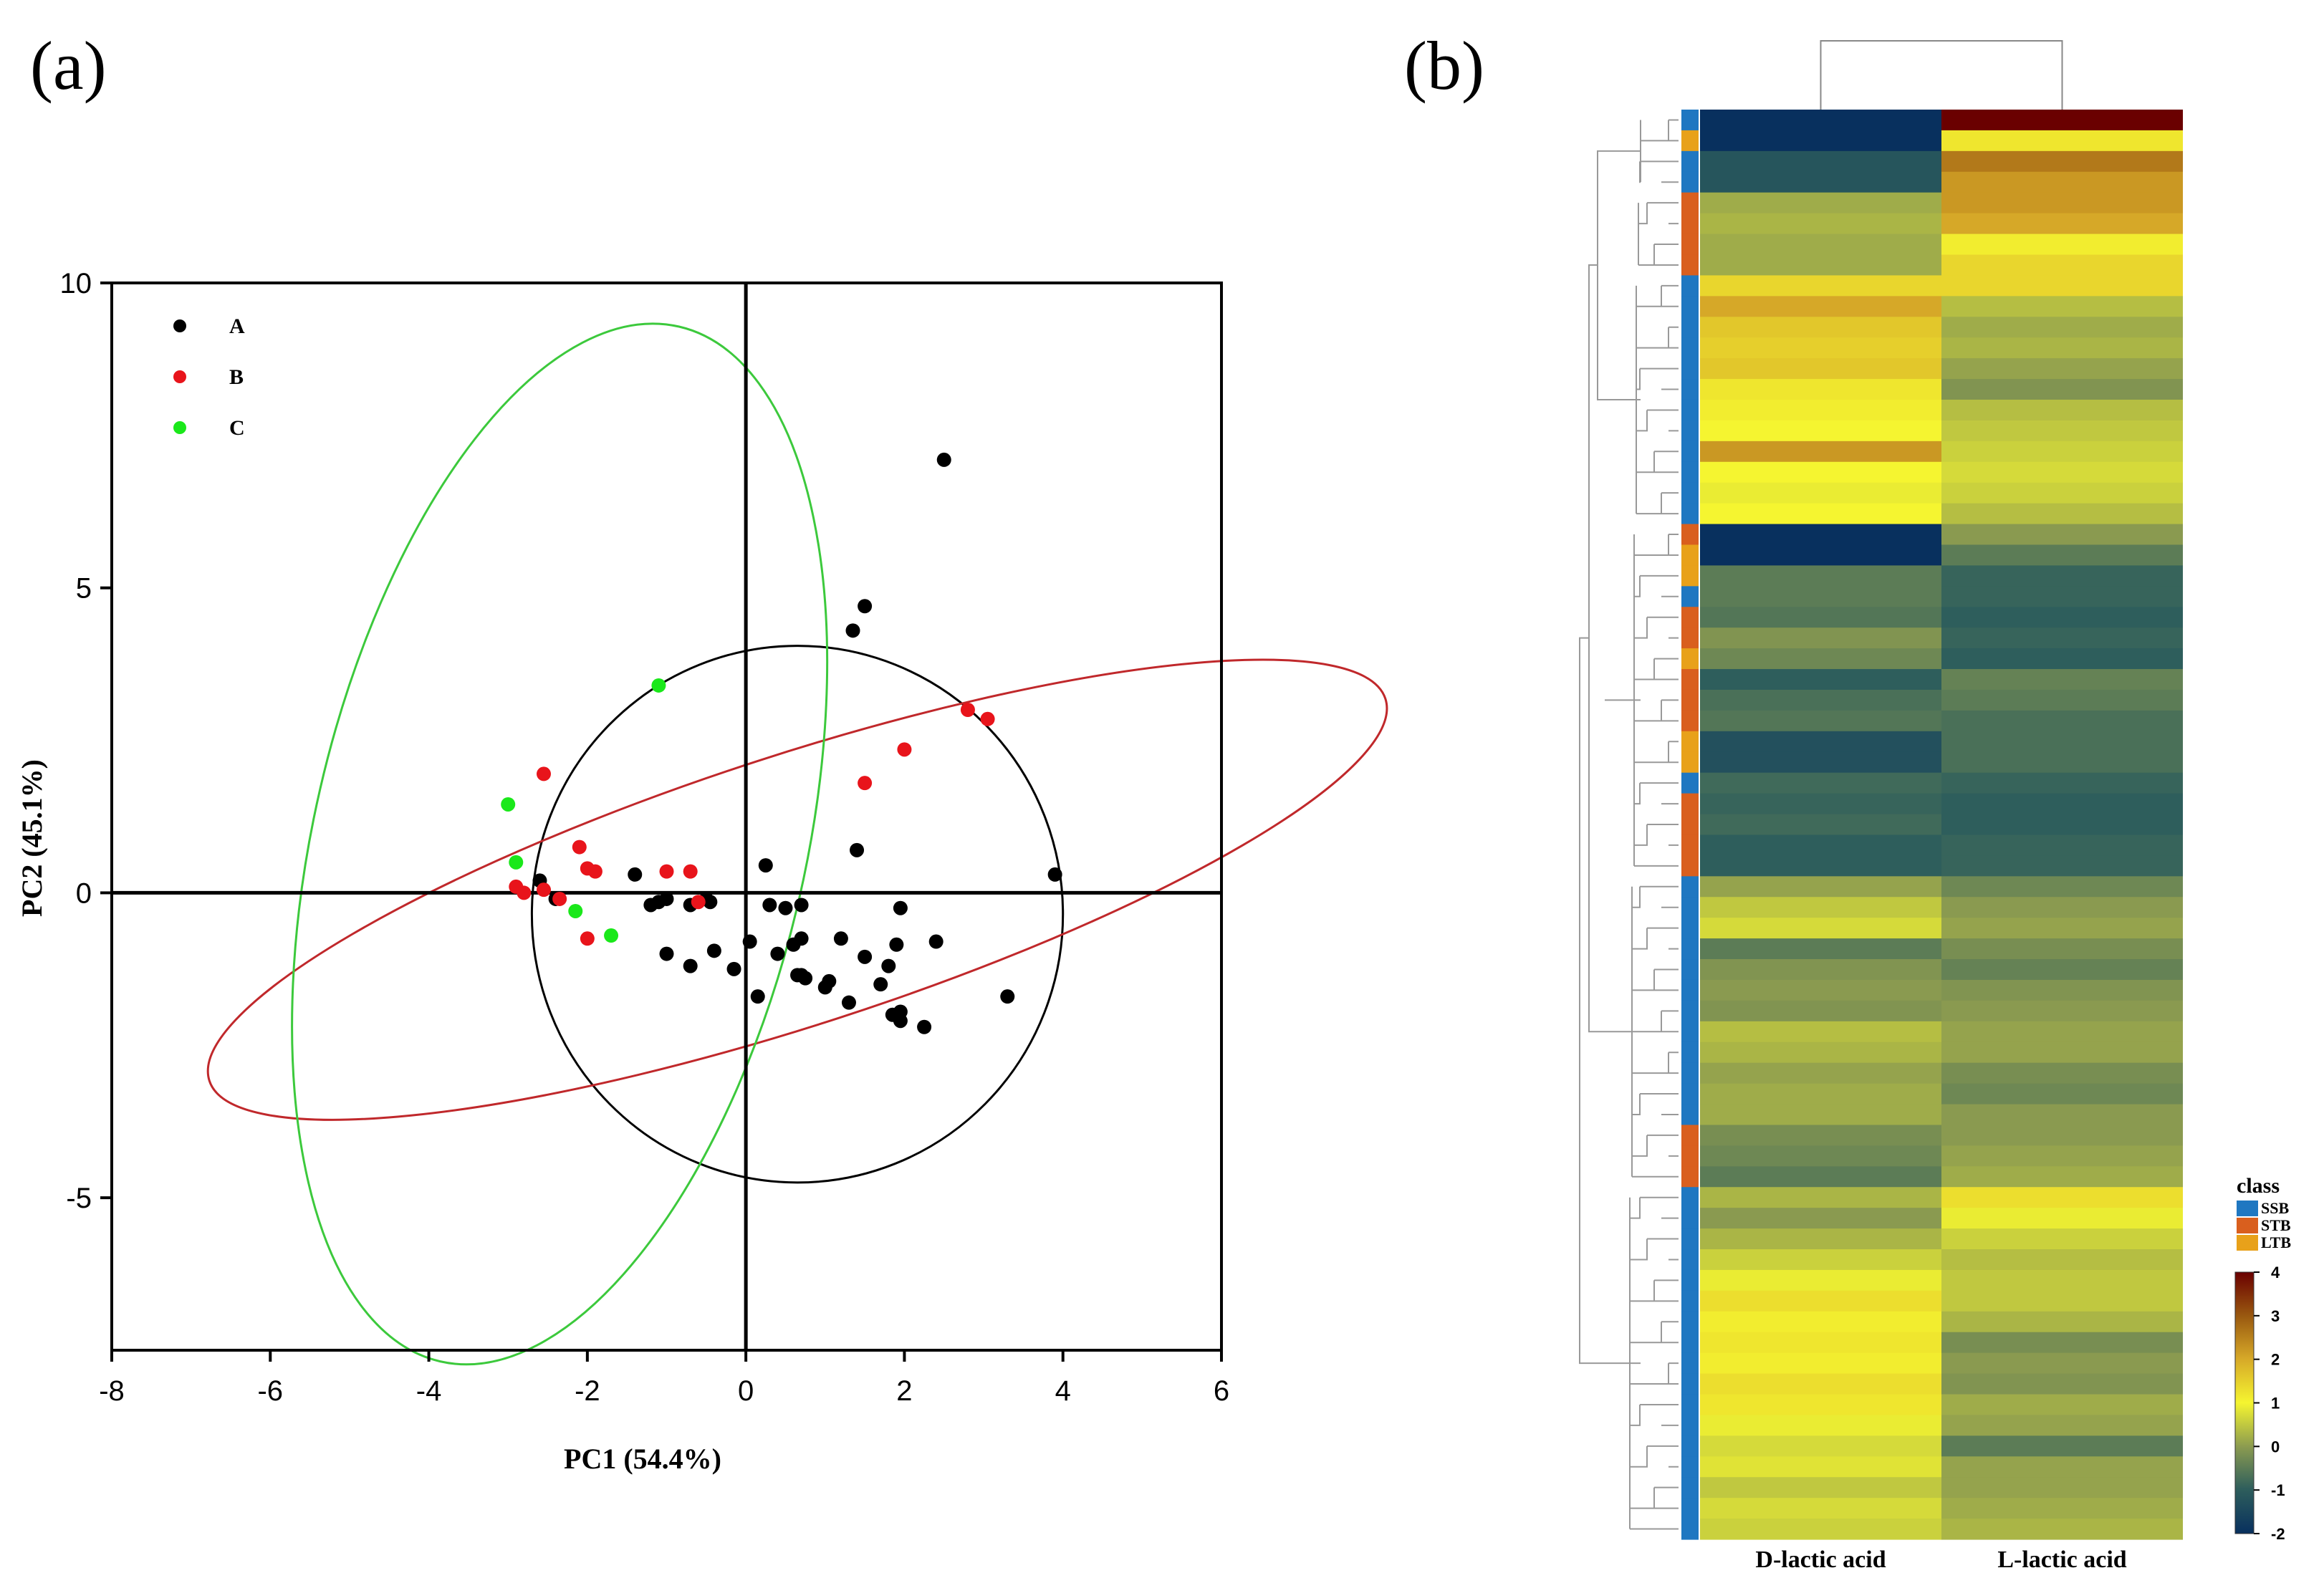  What do you see at coordinates (84, 893) in the screenshot?
I see `y-tick-label: 0` at bounding box center [84, 893].